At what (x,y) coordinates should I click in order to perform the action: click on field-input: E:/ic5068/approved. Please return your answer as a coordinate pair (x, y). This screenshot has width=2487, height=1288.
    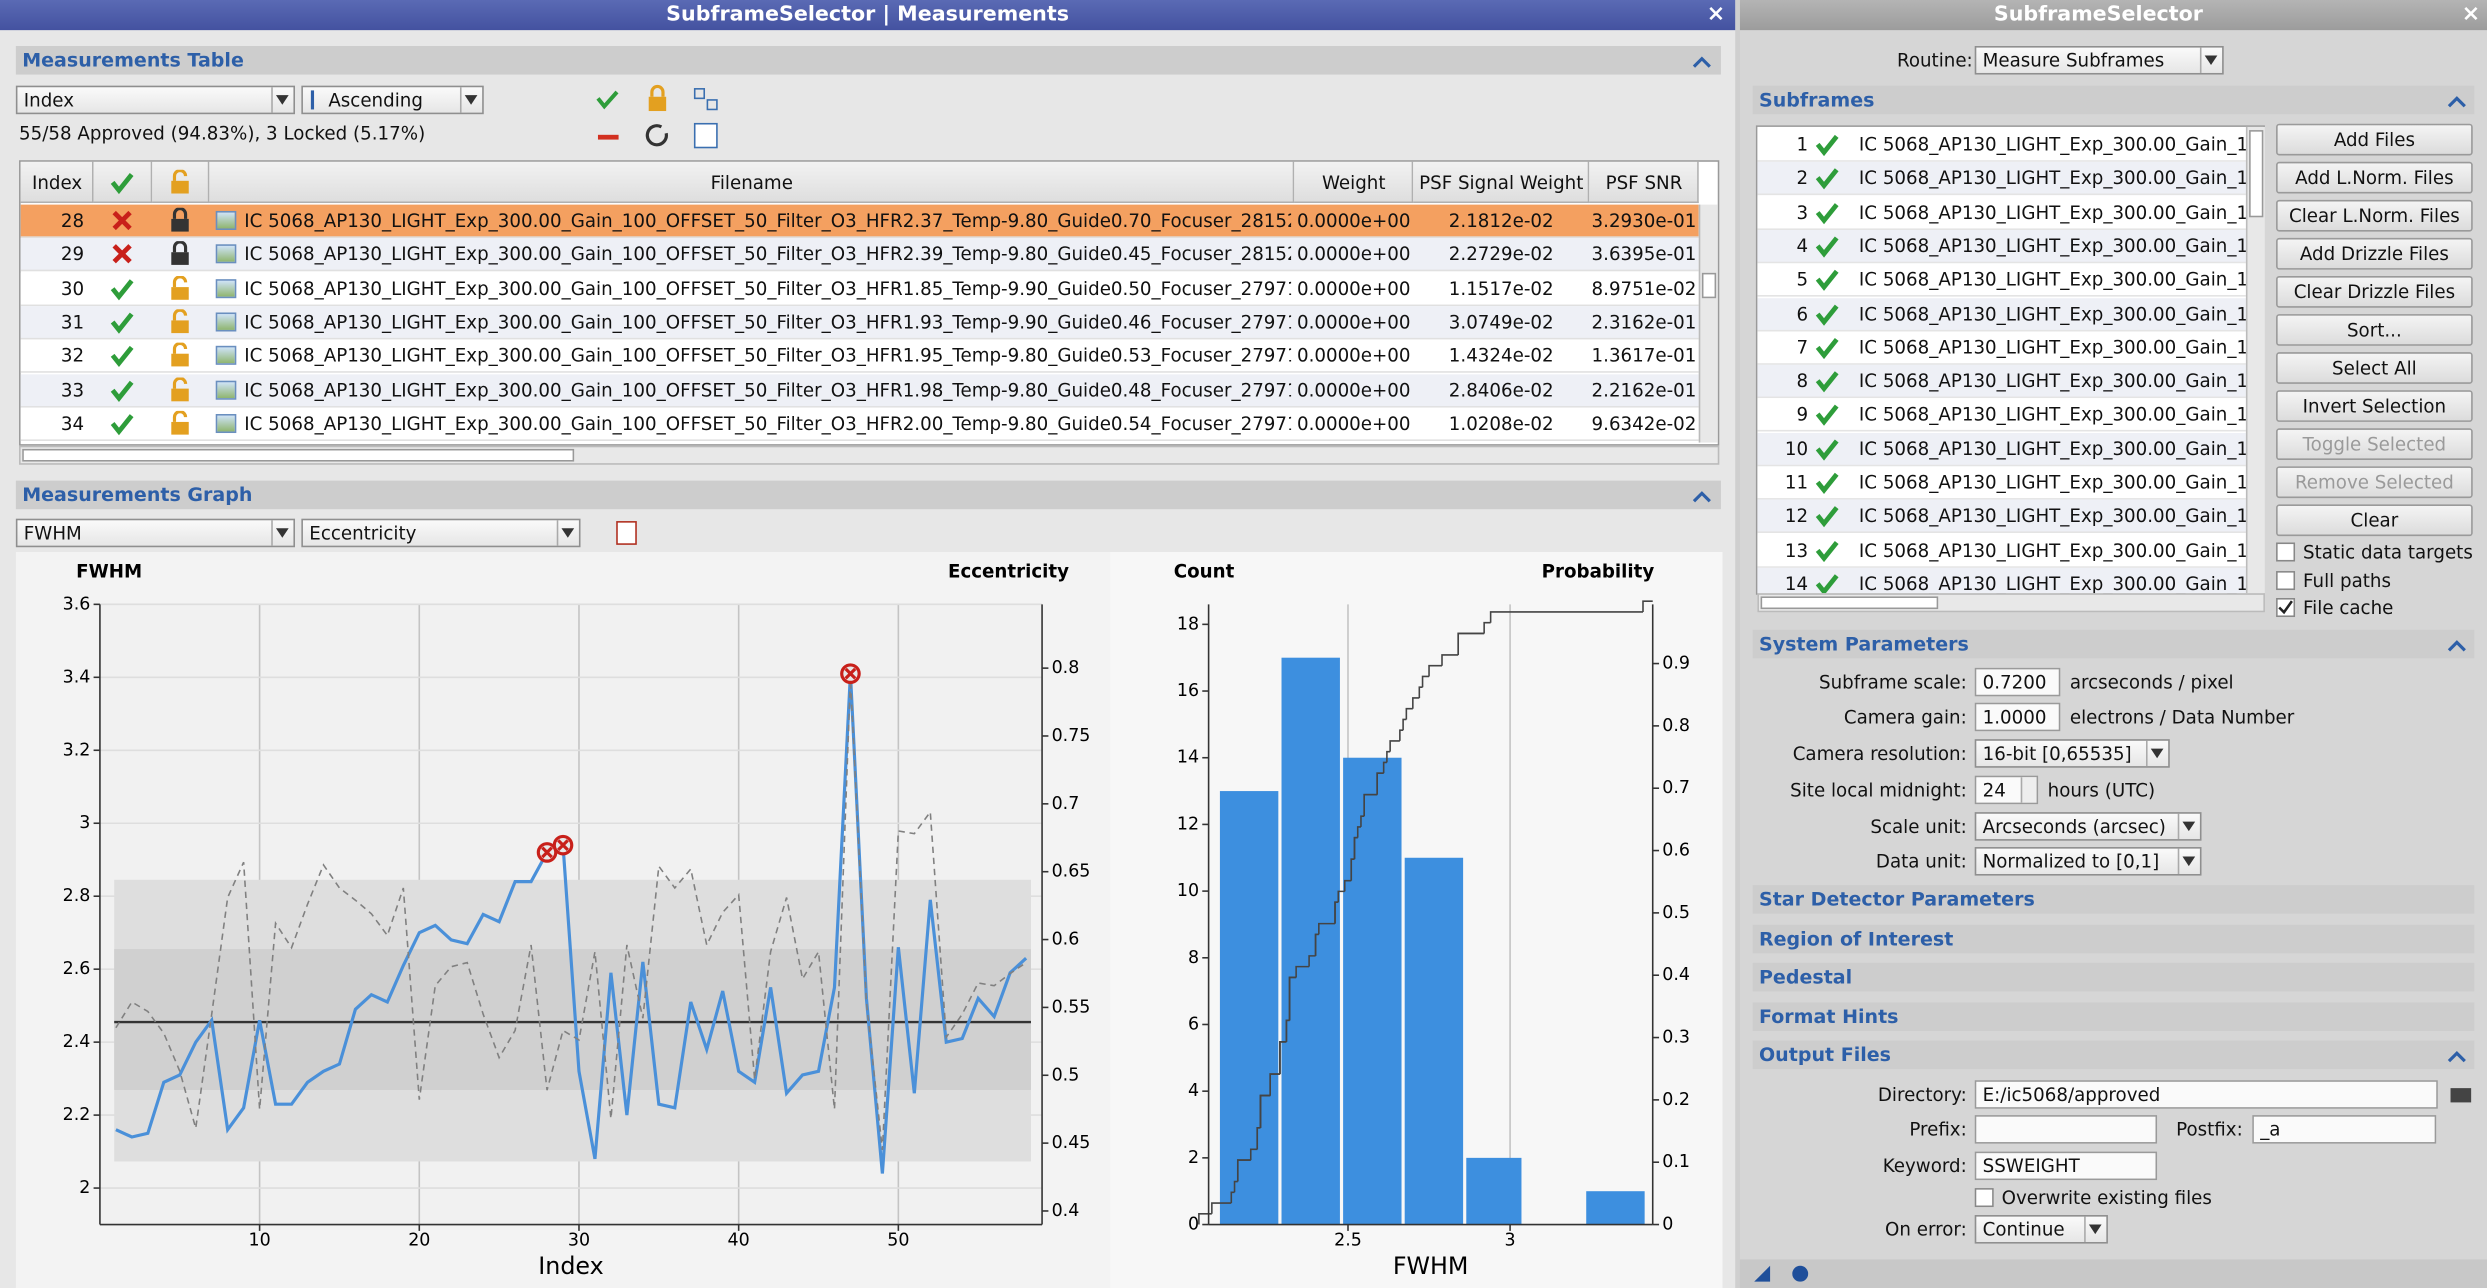
    Looking at the image, I should click on (2206, 1094).